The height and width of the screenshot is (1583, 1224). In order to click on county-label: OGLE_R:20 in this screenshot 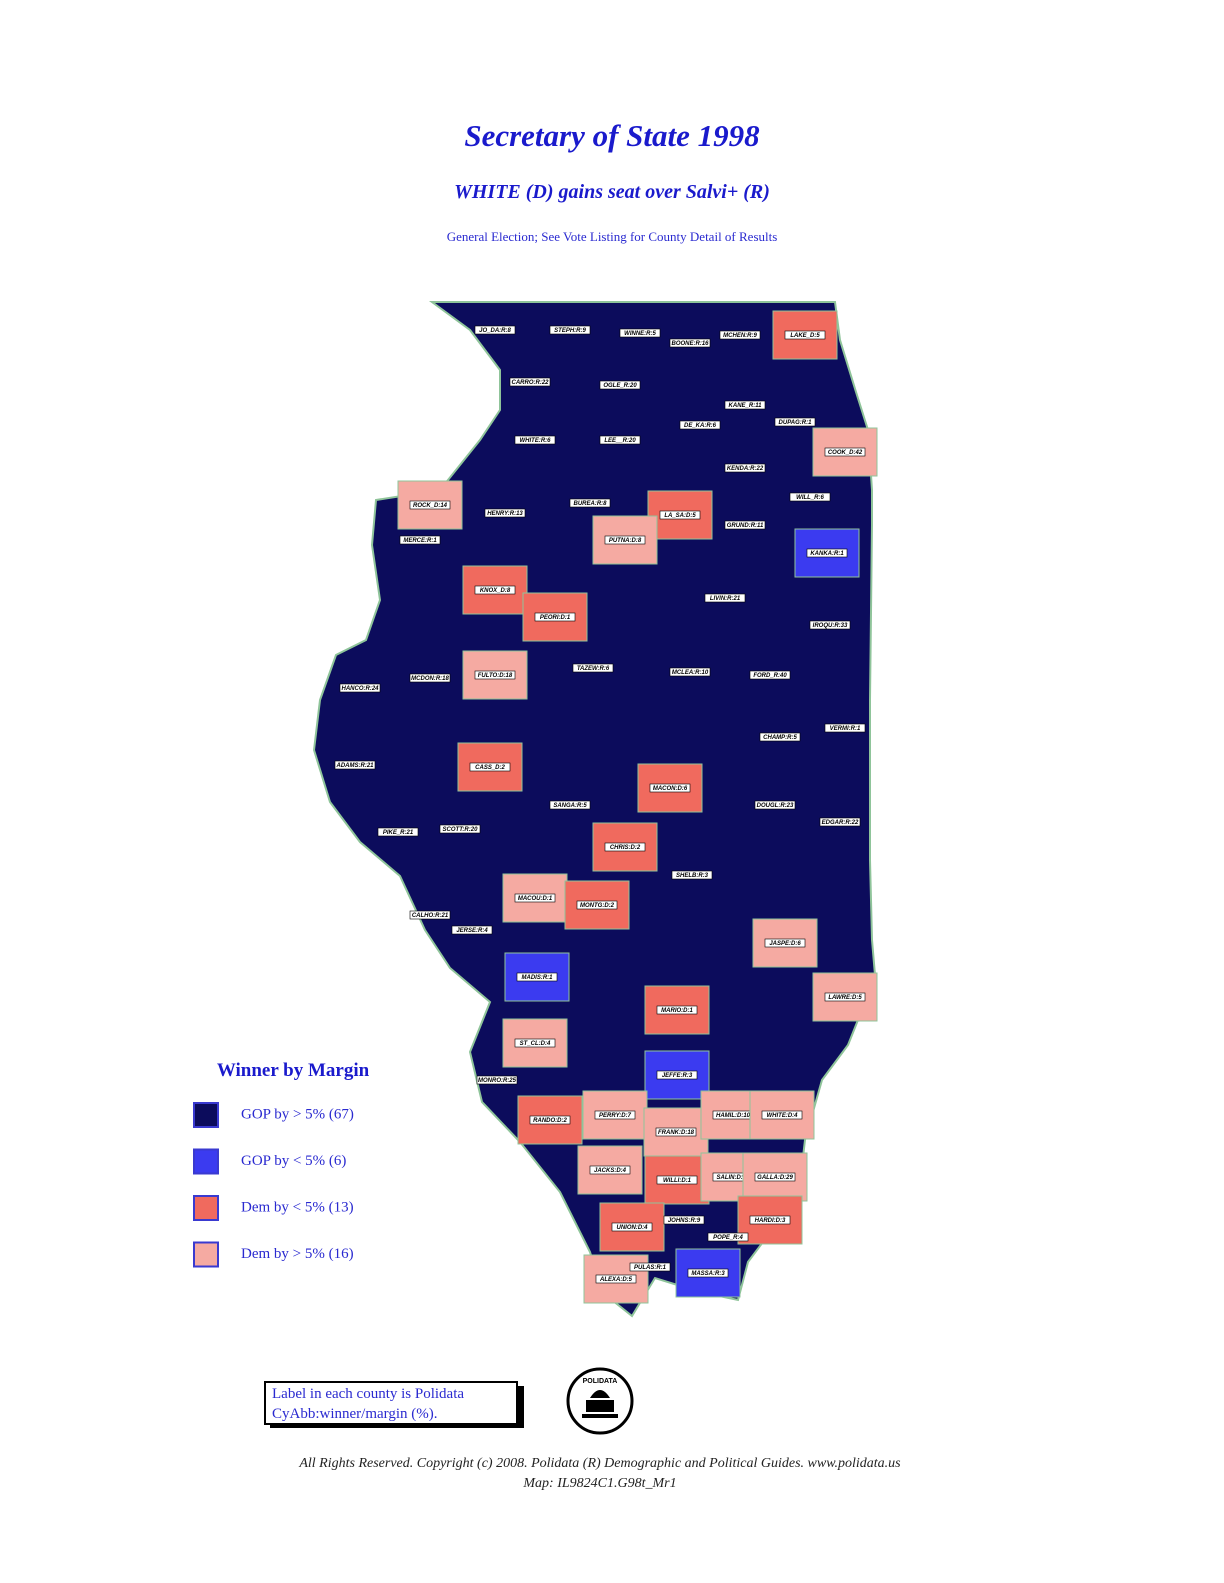, I will do `click(620, 386)`.